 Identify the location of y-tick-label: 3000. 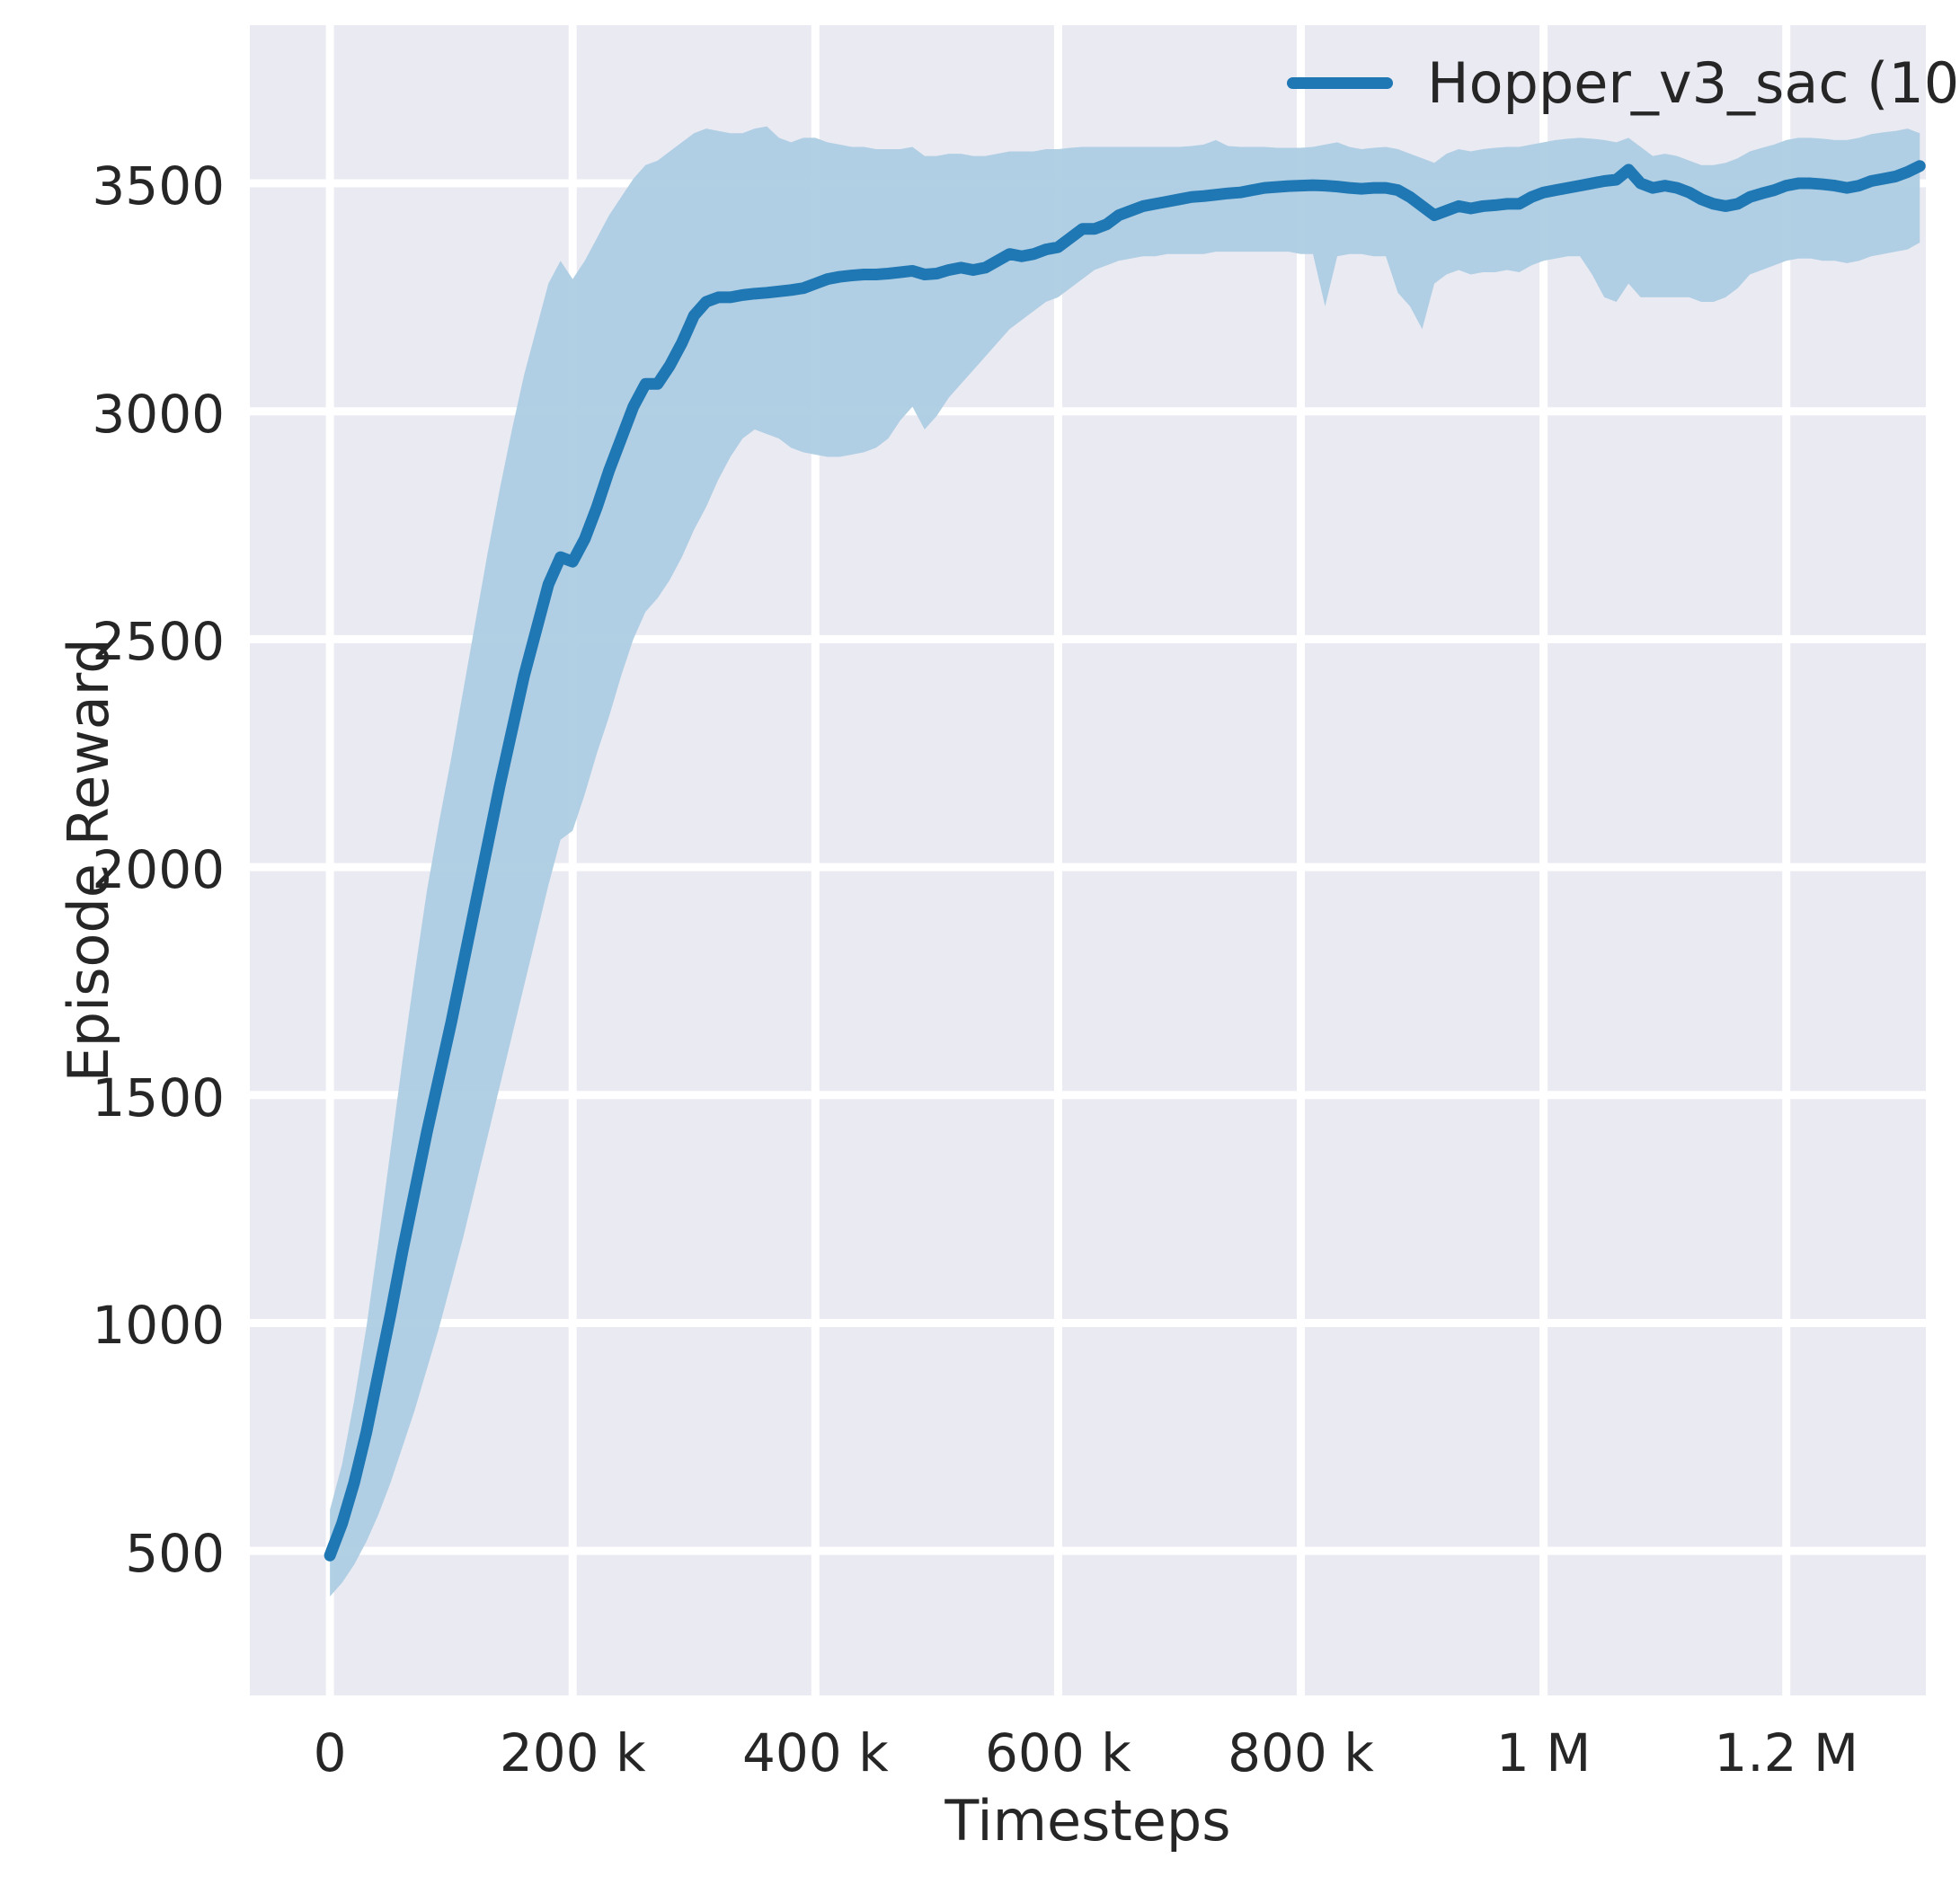
(158, 414).